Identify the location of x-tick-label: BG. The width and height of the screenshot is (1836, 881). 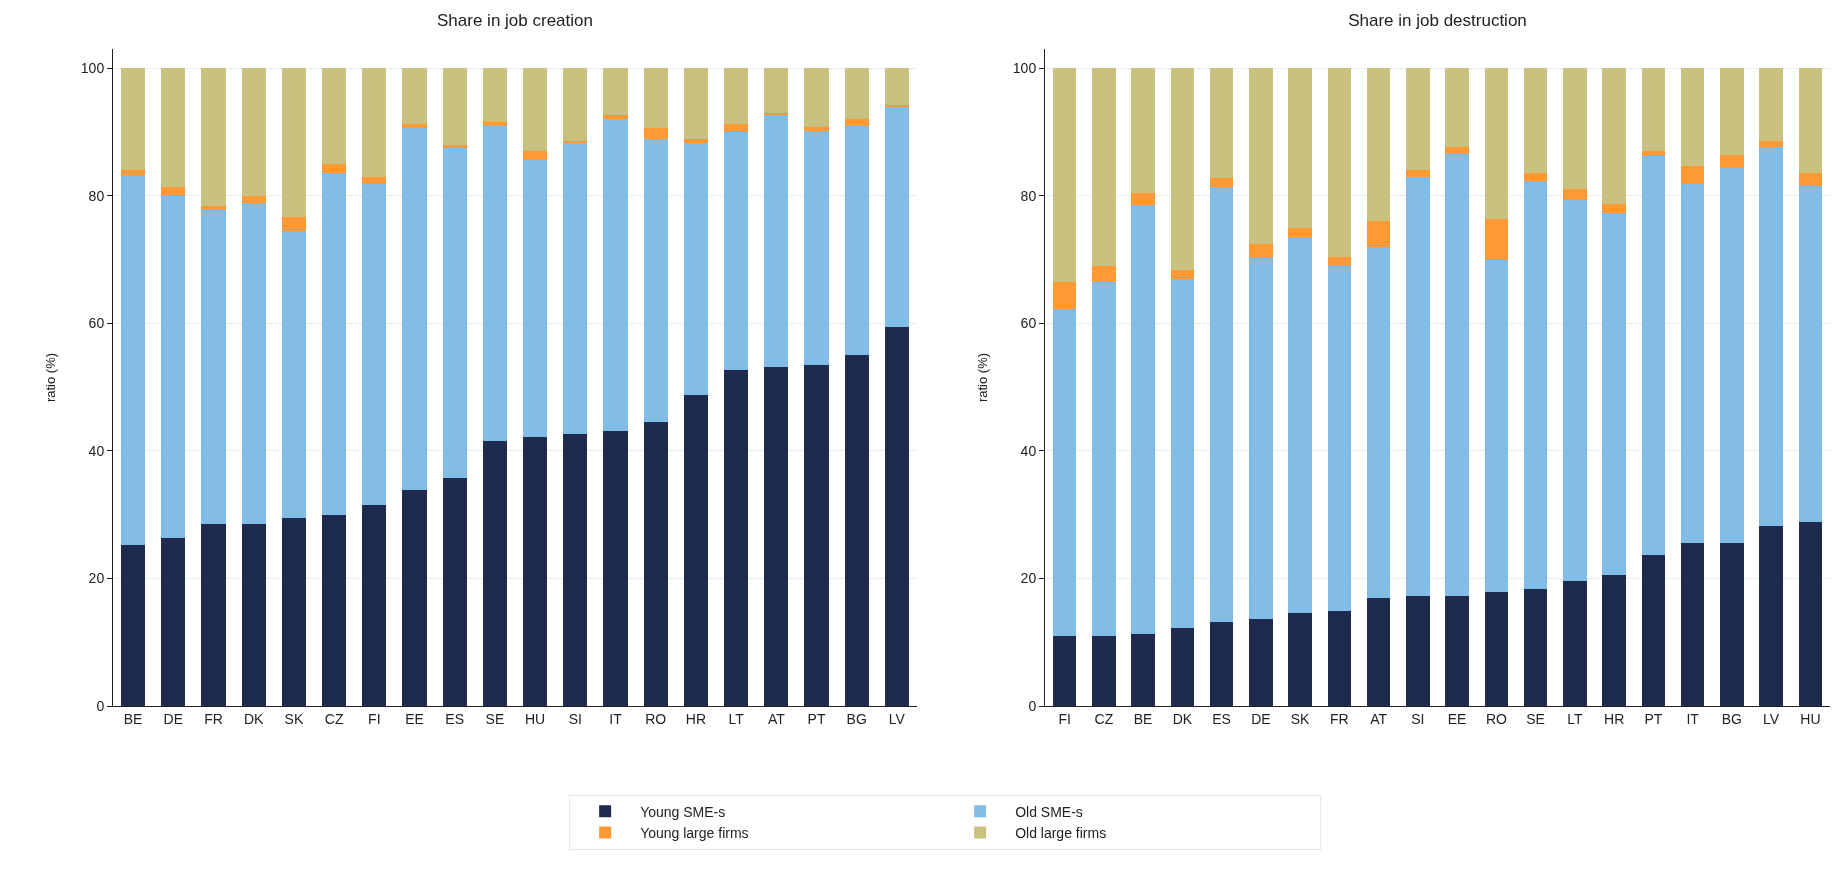
(1731, 718).